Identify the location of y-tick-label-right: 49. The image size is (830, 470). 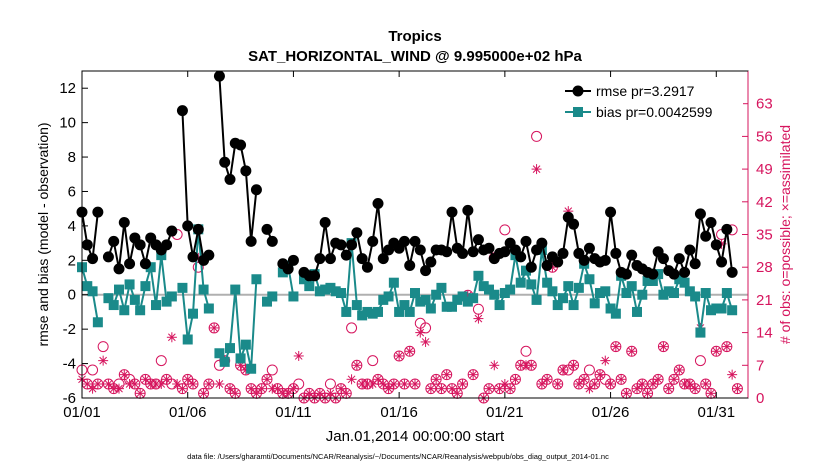
(764, 169).